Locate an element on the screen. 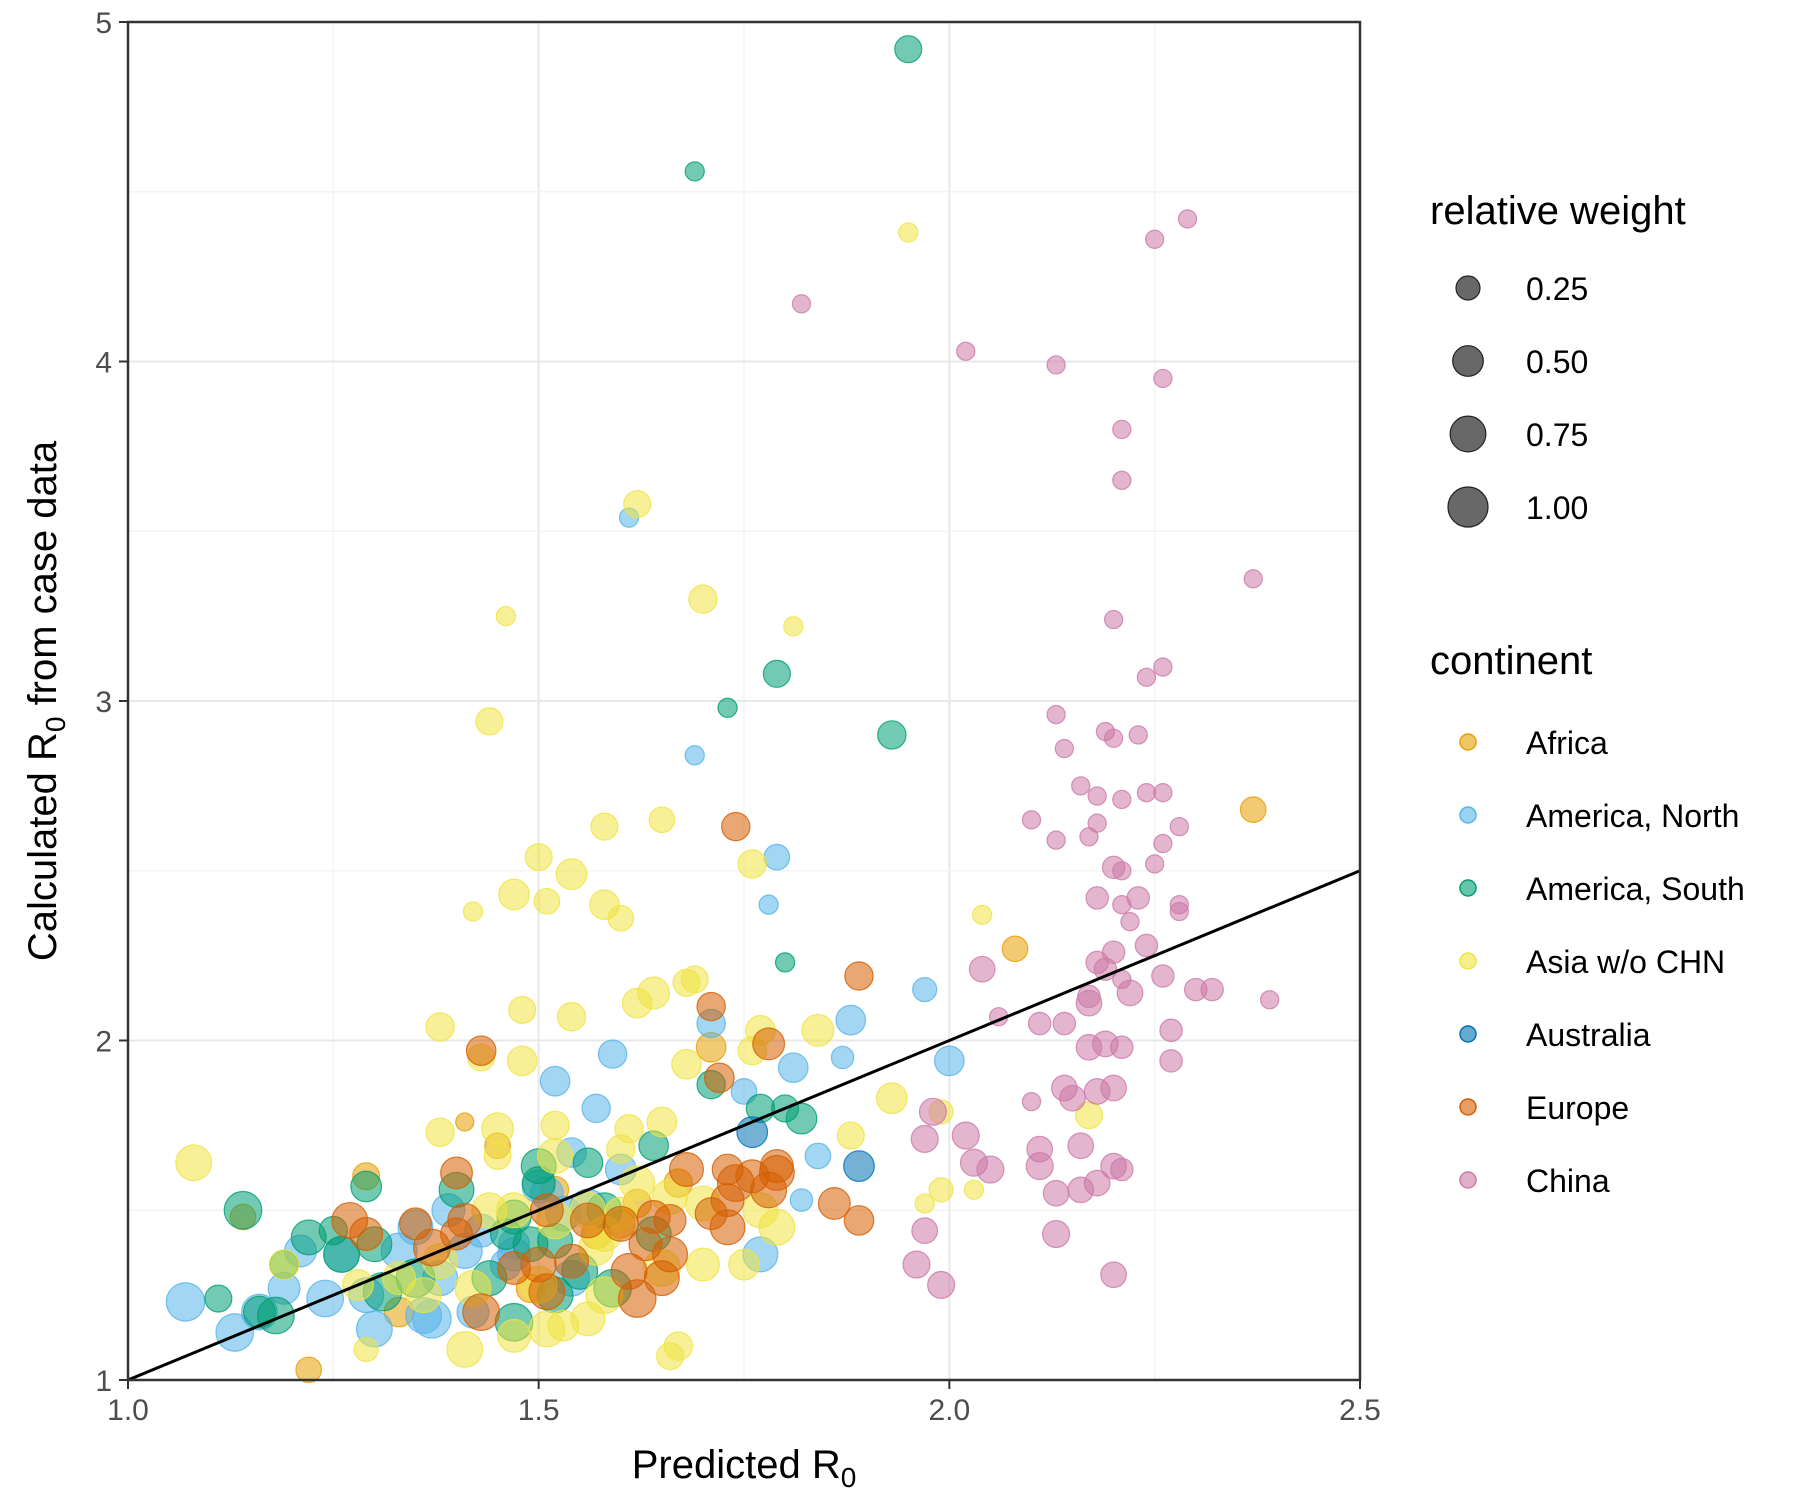 This screenshot has width=1800, height=1500. x-tick-label: 1.5 is located at coordinates (539, 1410).